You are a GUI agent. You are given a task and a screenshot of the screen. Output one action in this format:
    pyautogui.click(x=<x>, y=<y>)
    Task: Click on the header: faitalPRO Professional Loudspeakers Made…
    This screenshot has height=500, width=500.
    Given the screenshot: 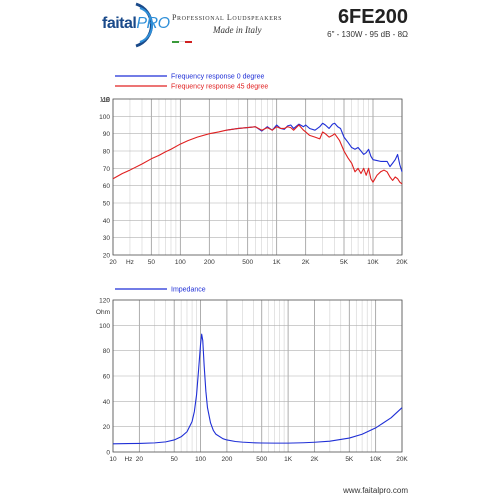 What is the action you would take?
    pyautogui.click(x=250, y=28)
    